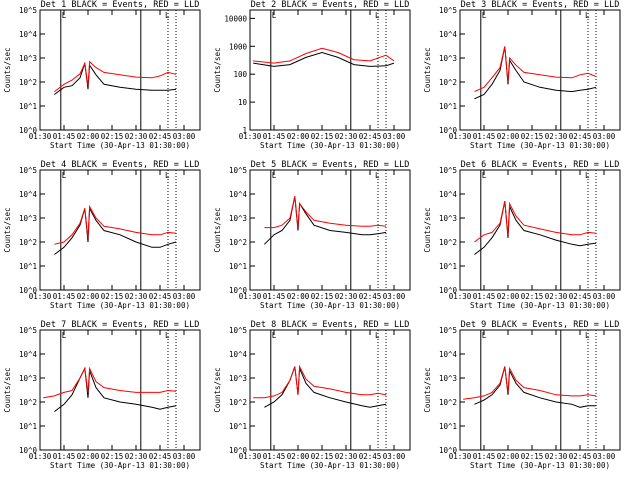 The height and width of the screenshot is (480, 640). Describe the element at coordinates (238, 46) in the screenshot. I see `y-tick-label: 1000` at that location.